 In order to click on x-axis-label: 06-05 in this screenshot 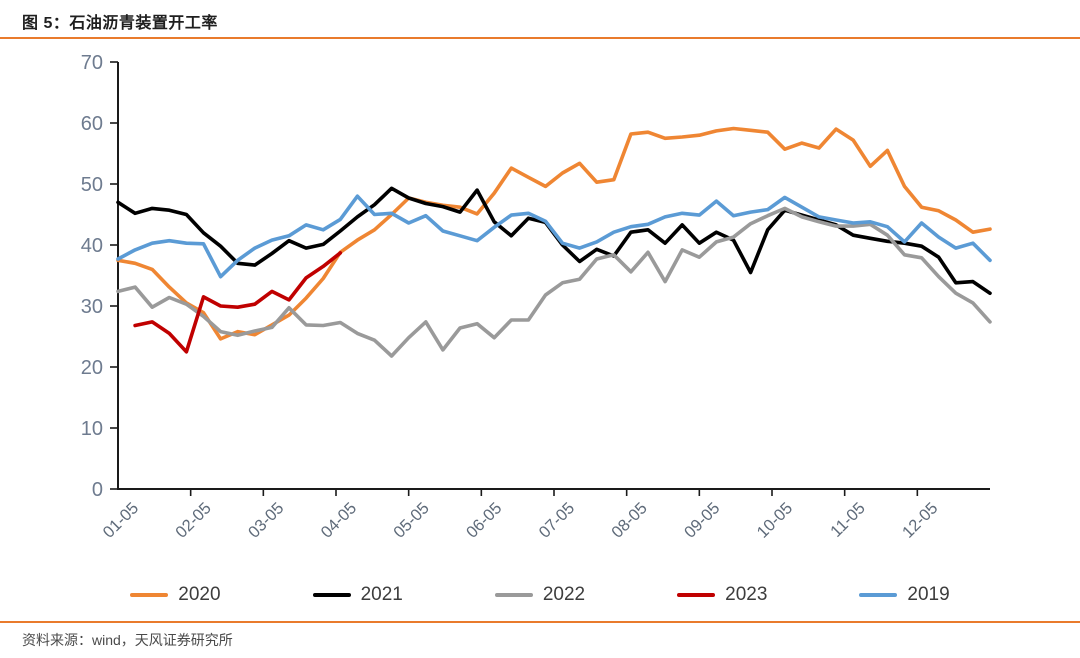, I will do `click(484, 520)`.